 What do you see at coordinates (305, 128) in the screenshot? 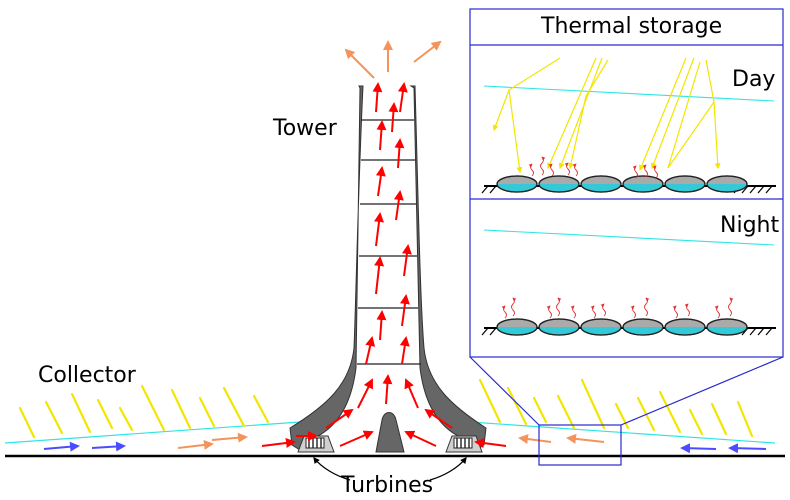
I see `tower-label: Tower` at bounding box center [305, 128].